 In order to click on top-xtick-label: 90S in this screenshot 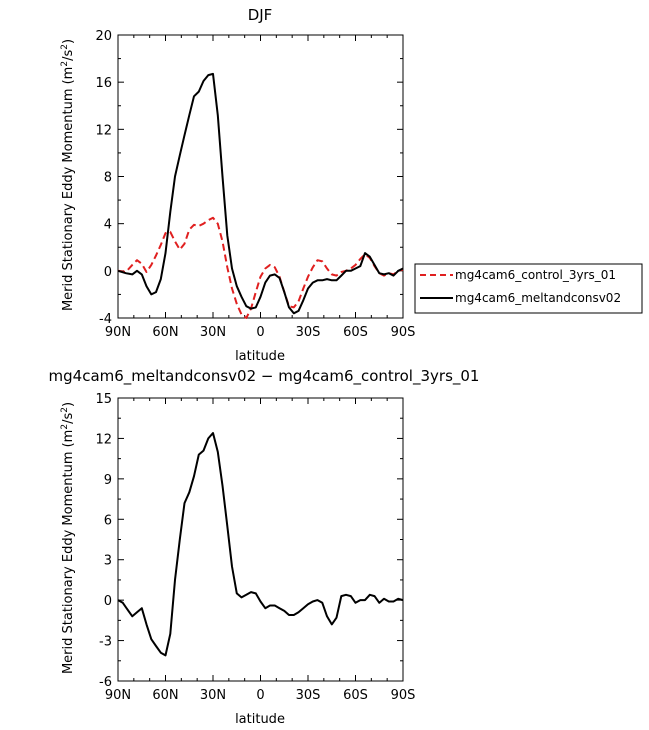, I will do `click(403, 332)`.